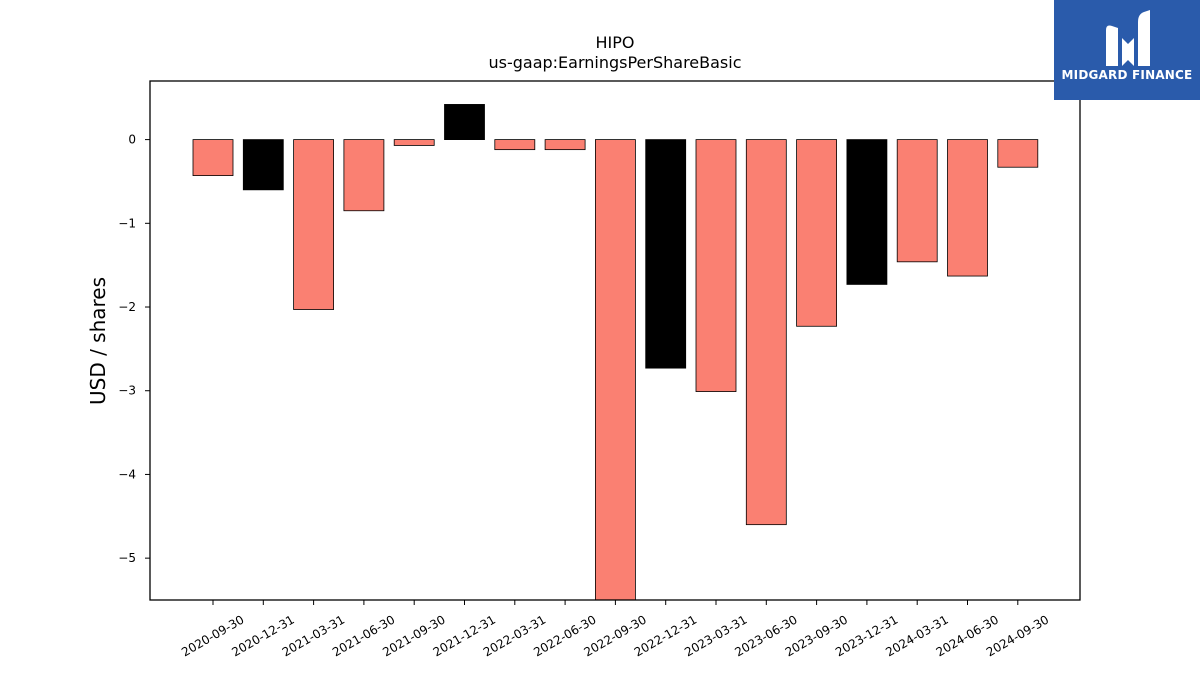  Describe the element at coordinates (127, 558) in the screenshot. I see `y-tick-label: −5` at that location.